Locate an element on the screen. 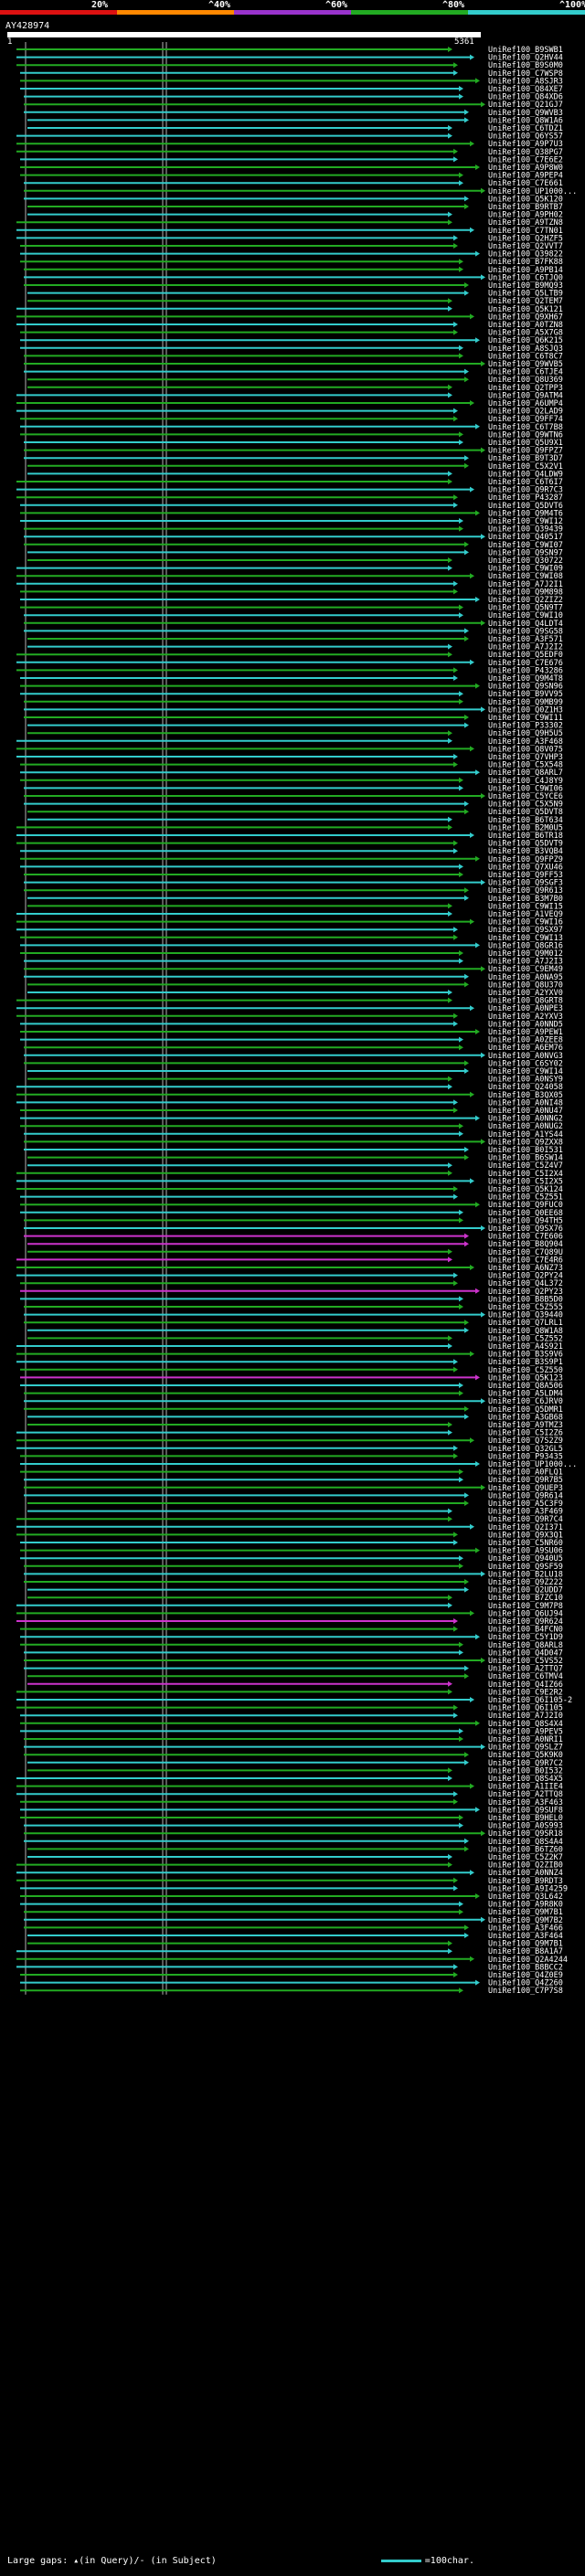  hit-id: UniRef100_C6T7B8 is located at coordinates (525, 427).